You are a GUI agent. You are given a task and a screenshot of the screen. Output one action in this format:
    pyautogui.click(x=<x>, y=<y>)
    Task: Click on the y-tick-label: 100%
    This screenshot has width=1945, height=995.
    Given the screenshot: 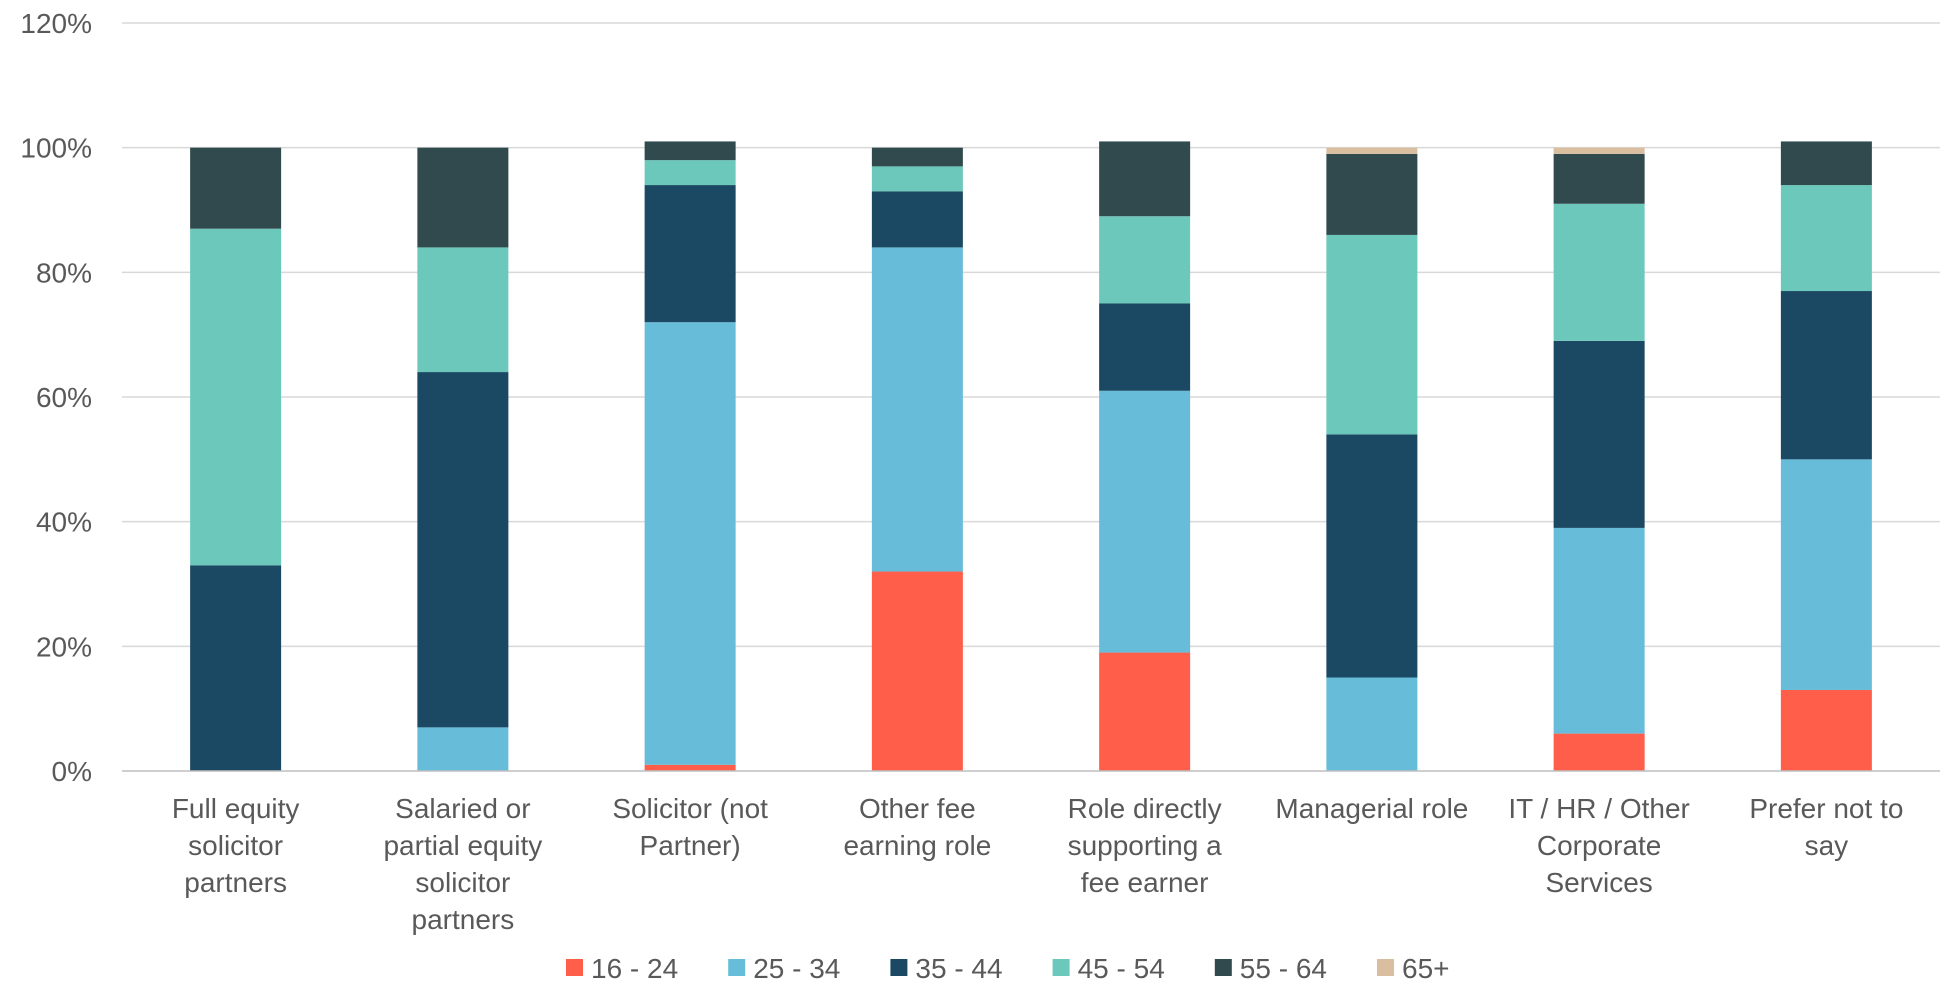 What is the action you would take?
    pyautogui.click(x=56, y=148)
    